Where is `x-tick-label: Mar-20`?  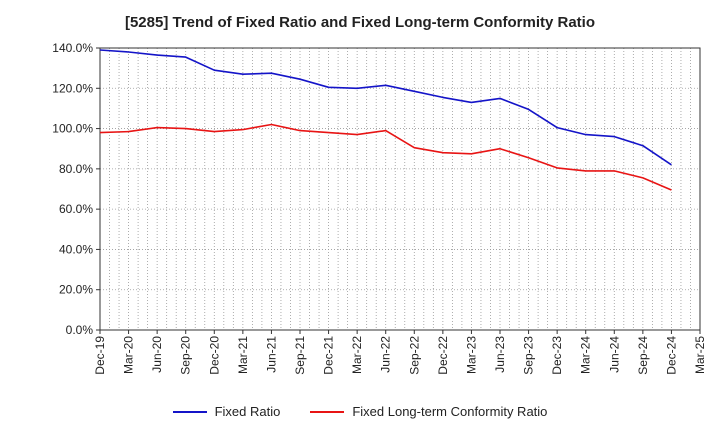 x-tick-label: Mar-20 is located at coordinates (129, 355).